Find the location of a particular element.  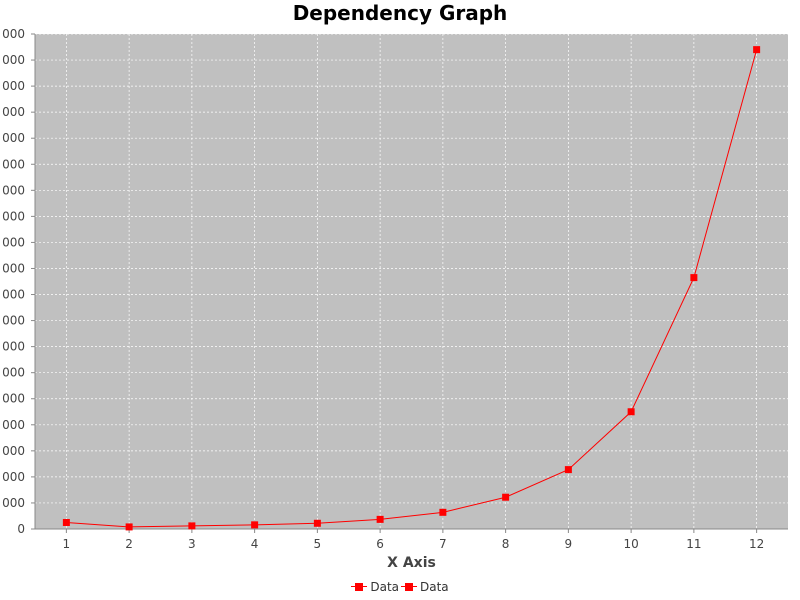

chart-title: Dependency Graph is located at coordinates (400, 13).